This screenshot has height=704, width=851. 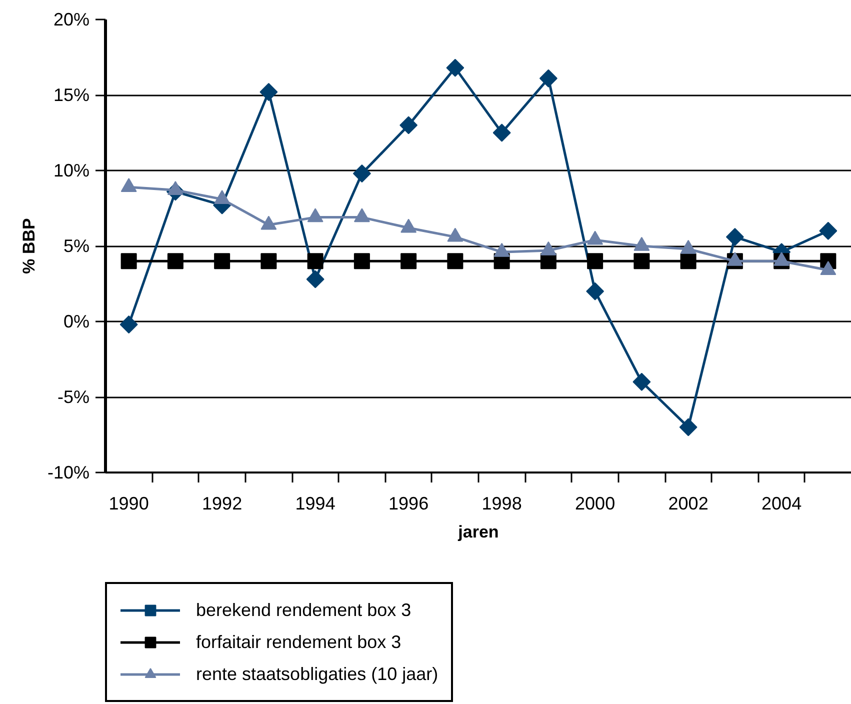 What do you see at coordinates (73, 397) in the screenshot?
I see `y-tick-label: -5%` at bounding box center [73, 397].